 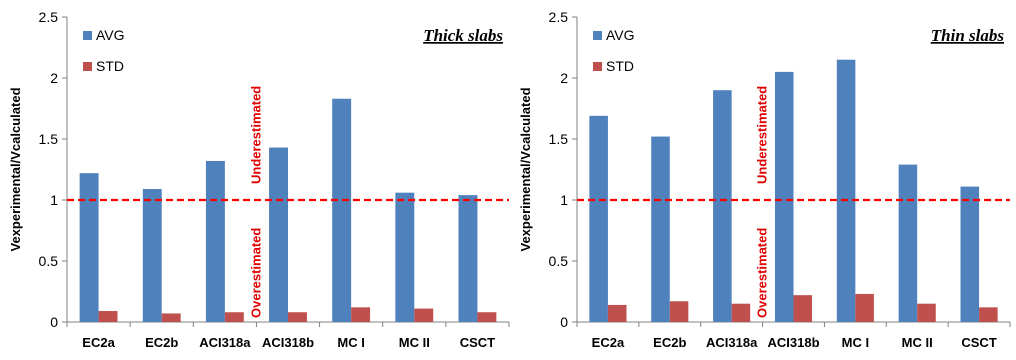 I want to click on chart-title: Thick slabs, so click(x=463, y=35).